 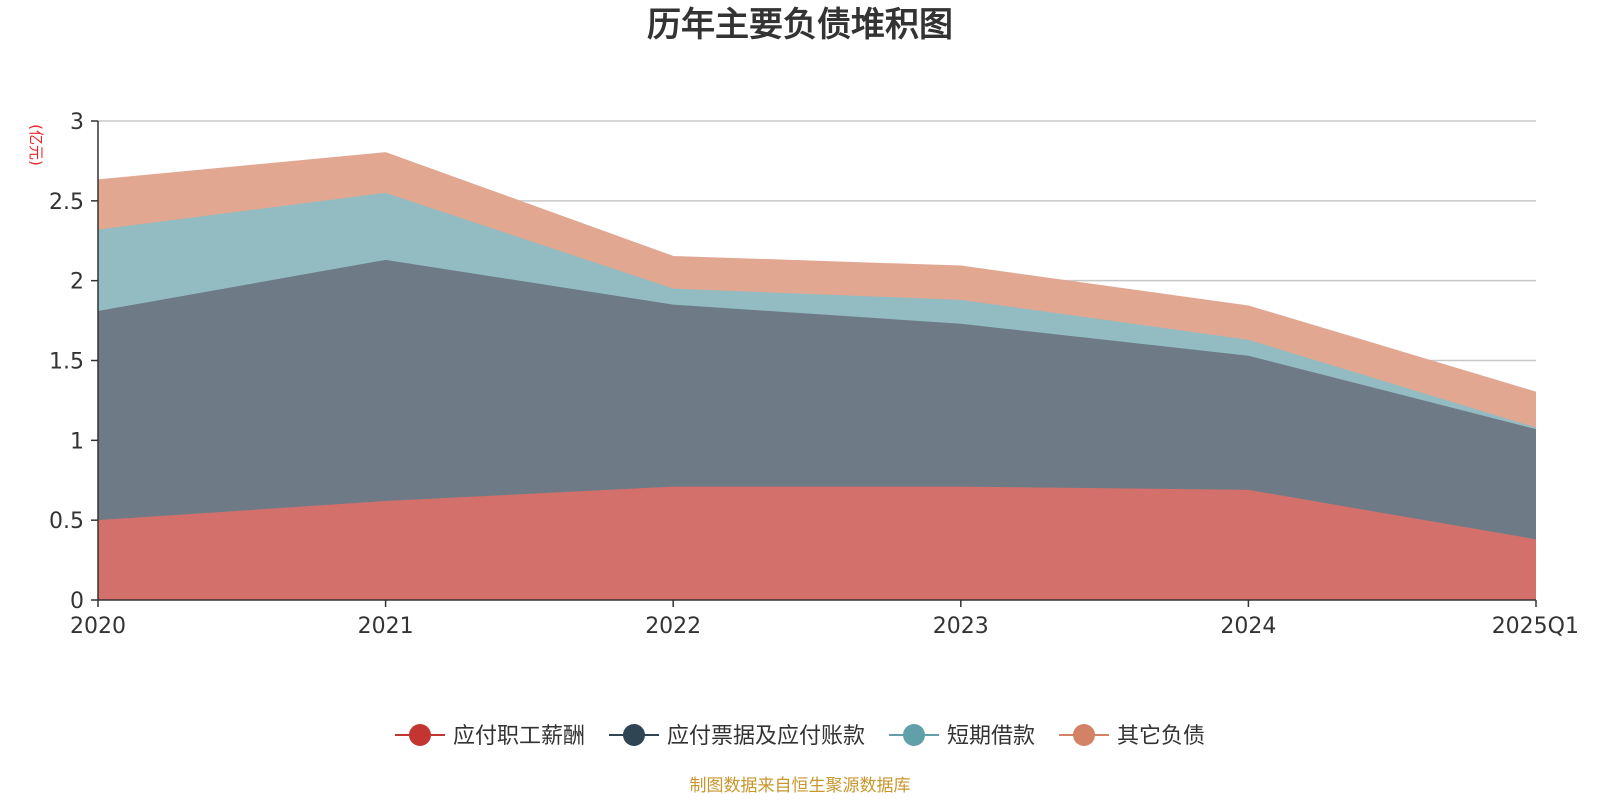 I want to click on legend-item-4: 其它负债, so click(x=1132, y=736).